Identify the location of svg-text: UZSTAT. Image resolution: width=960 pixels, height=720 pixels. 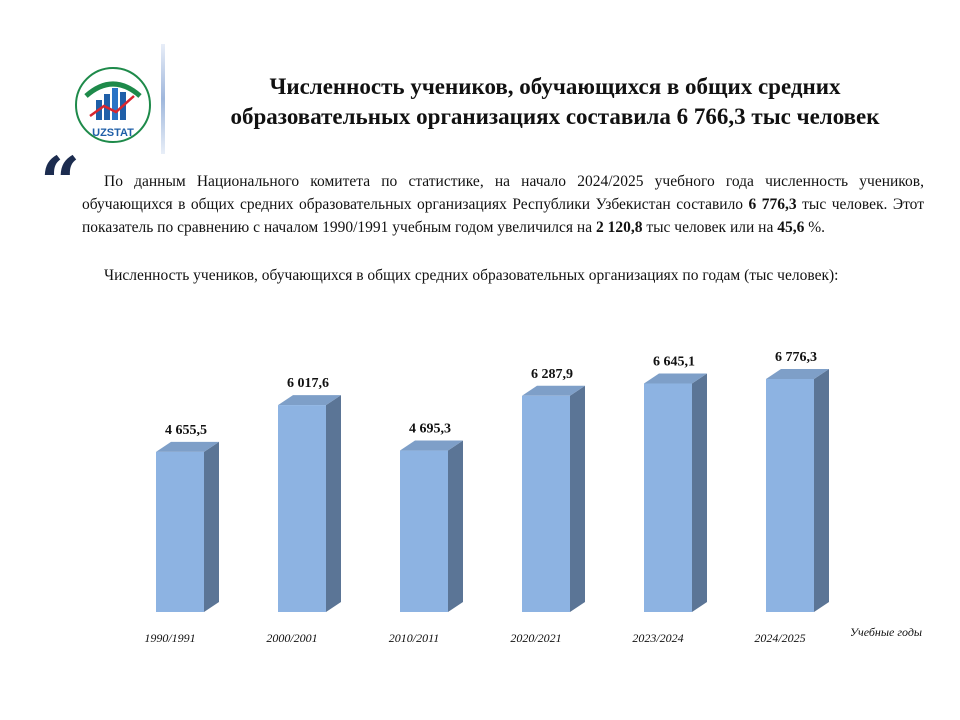
(113, 133).